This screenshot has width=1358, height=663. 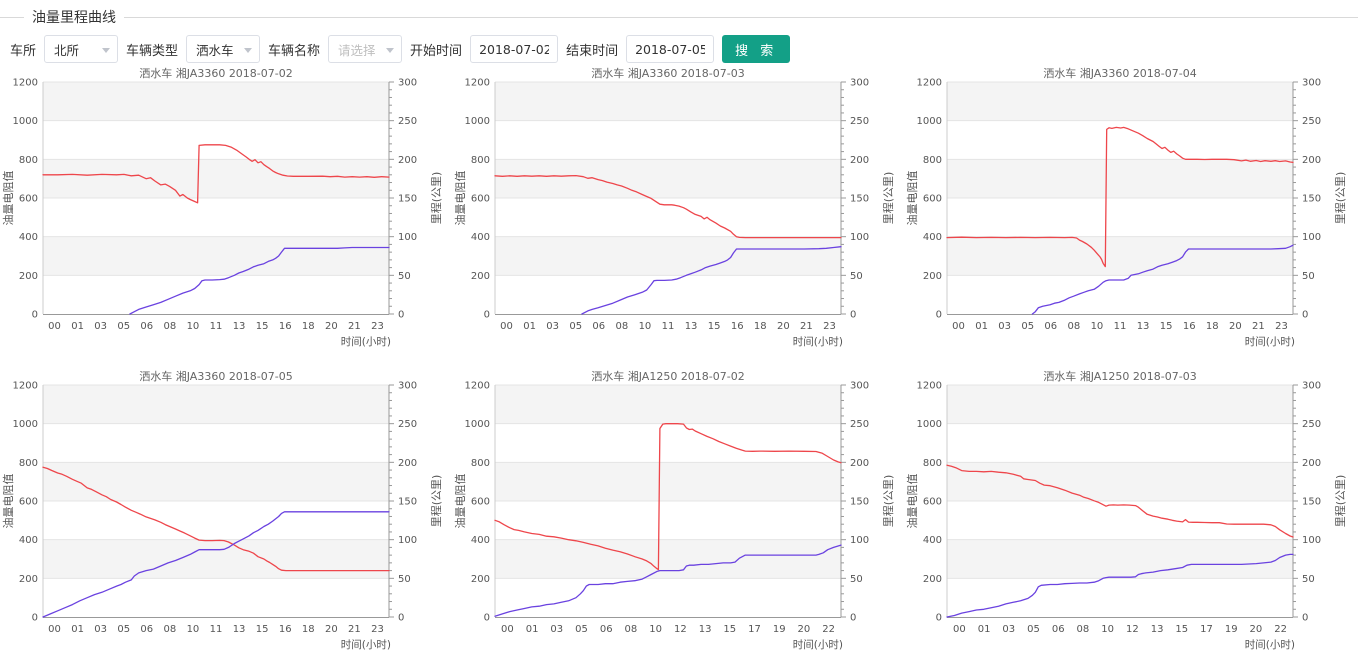 What do you see at coordinates (741, 17) in the screenshot?
I see `divider-line-right` at bounding box center [741, 17].